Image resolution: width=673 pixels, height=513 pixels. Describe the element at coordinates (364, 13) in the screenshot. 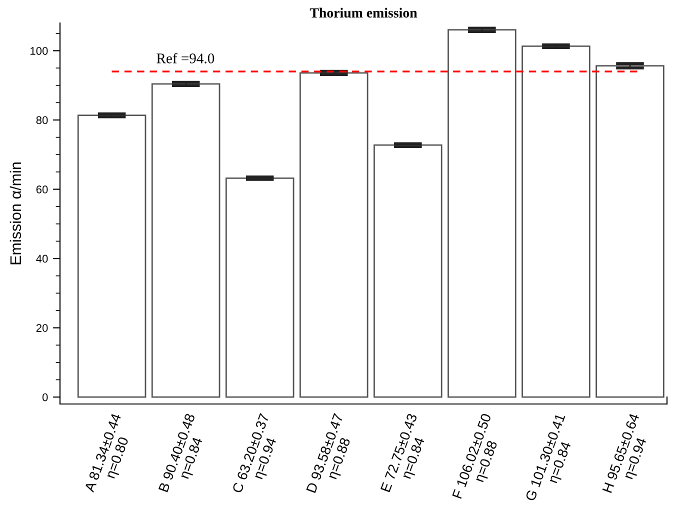

I see `chart-title: Thorium emission` at that location.